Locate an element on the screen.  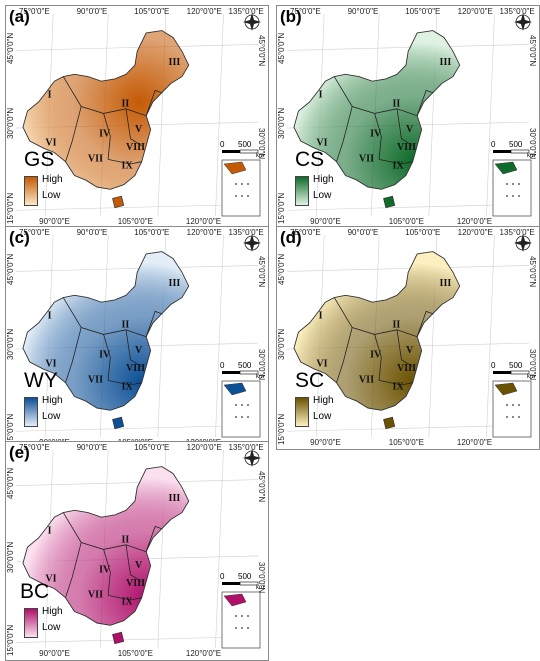
latitude-tick-right: 45°0'0"N is located at coordinates (261, 486).